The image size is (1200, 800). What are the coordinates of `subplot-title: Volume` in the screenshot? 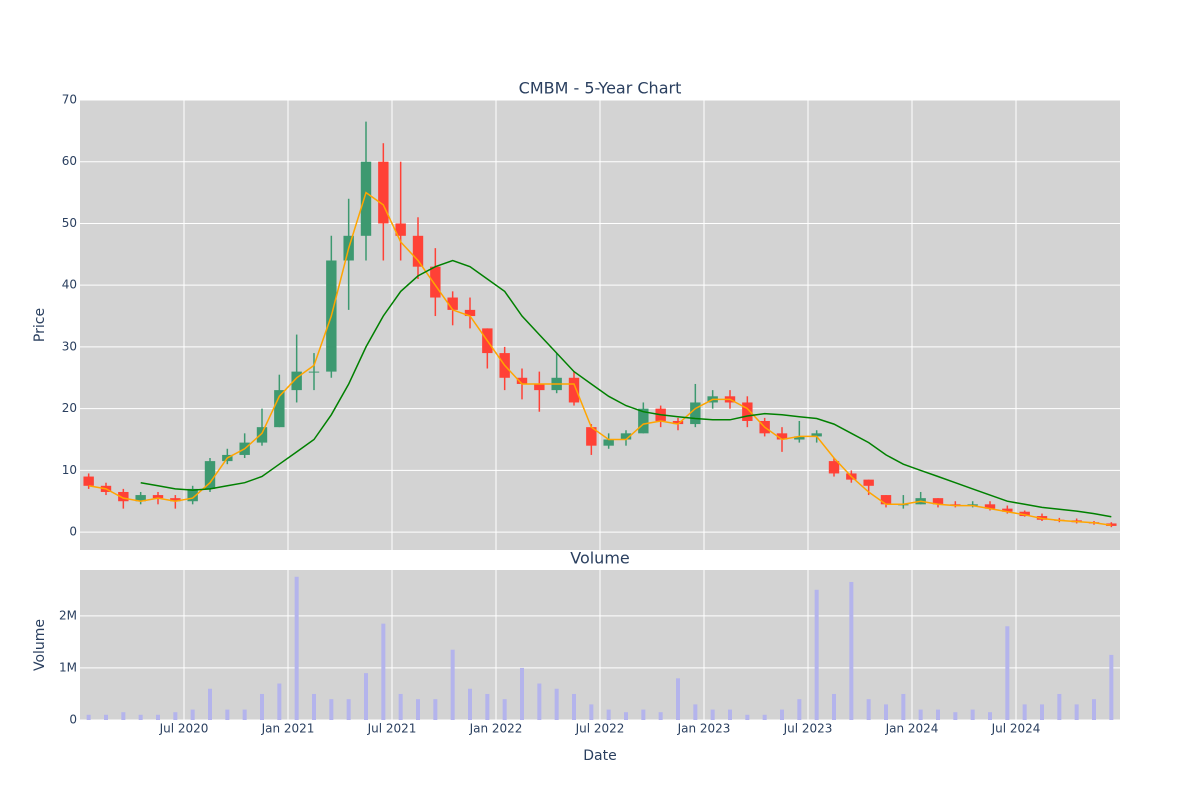 It's located at (600, 558).